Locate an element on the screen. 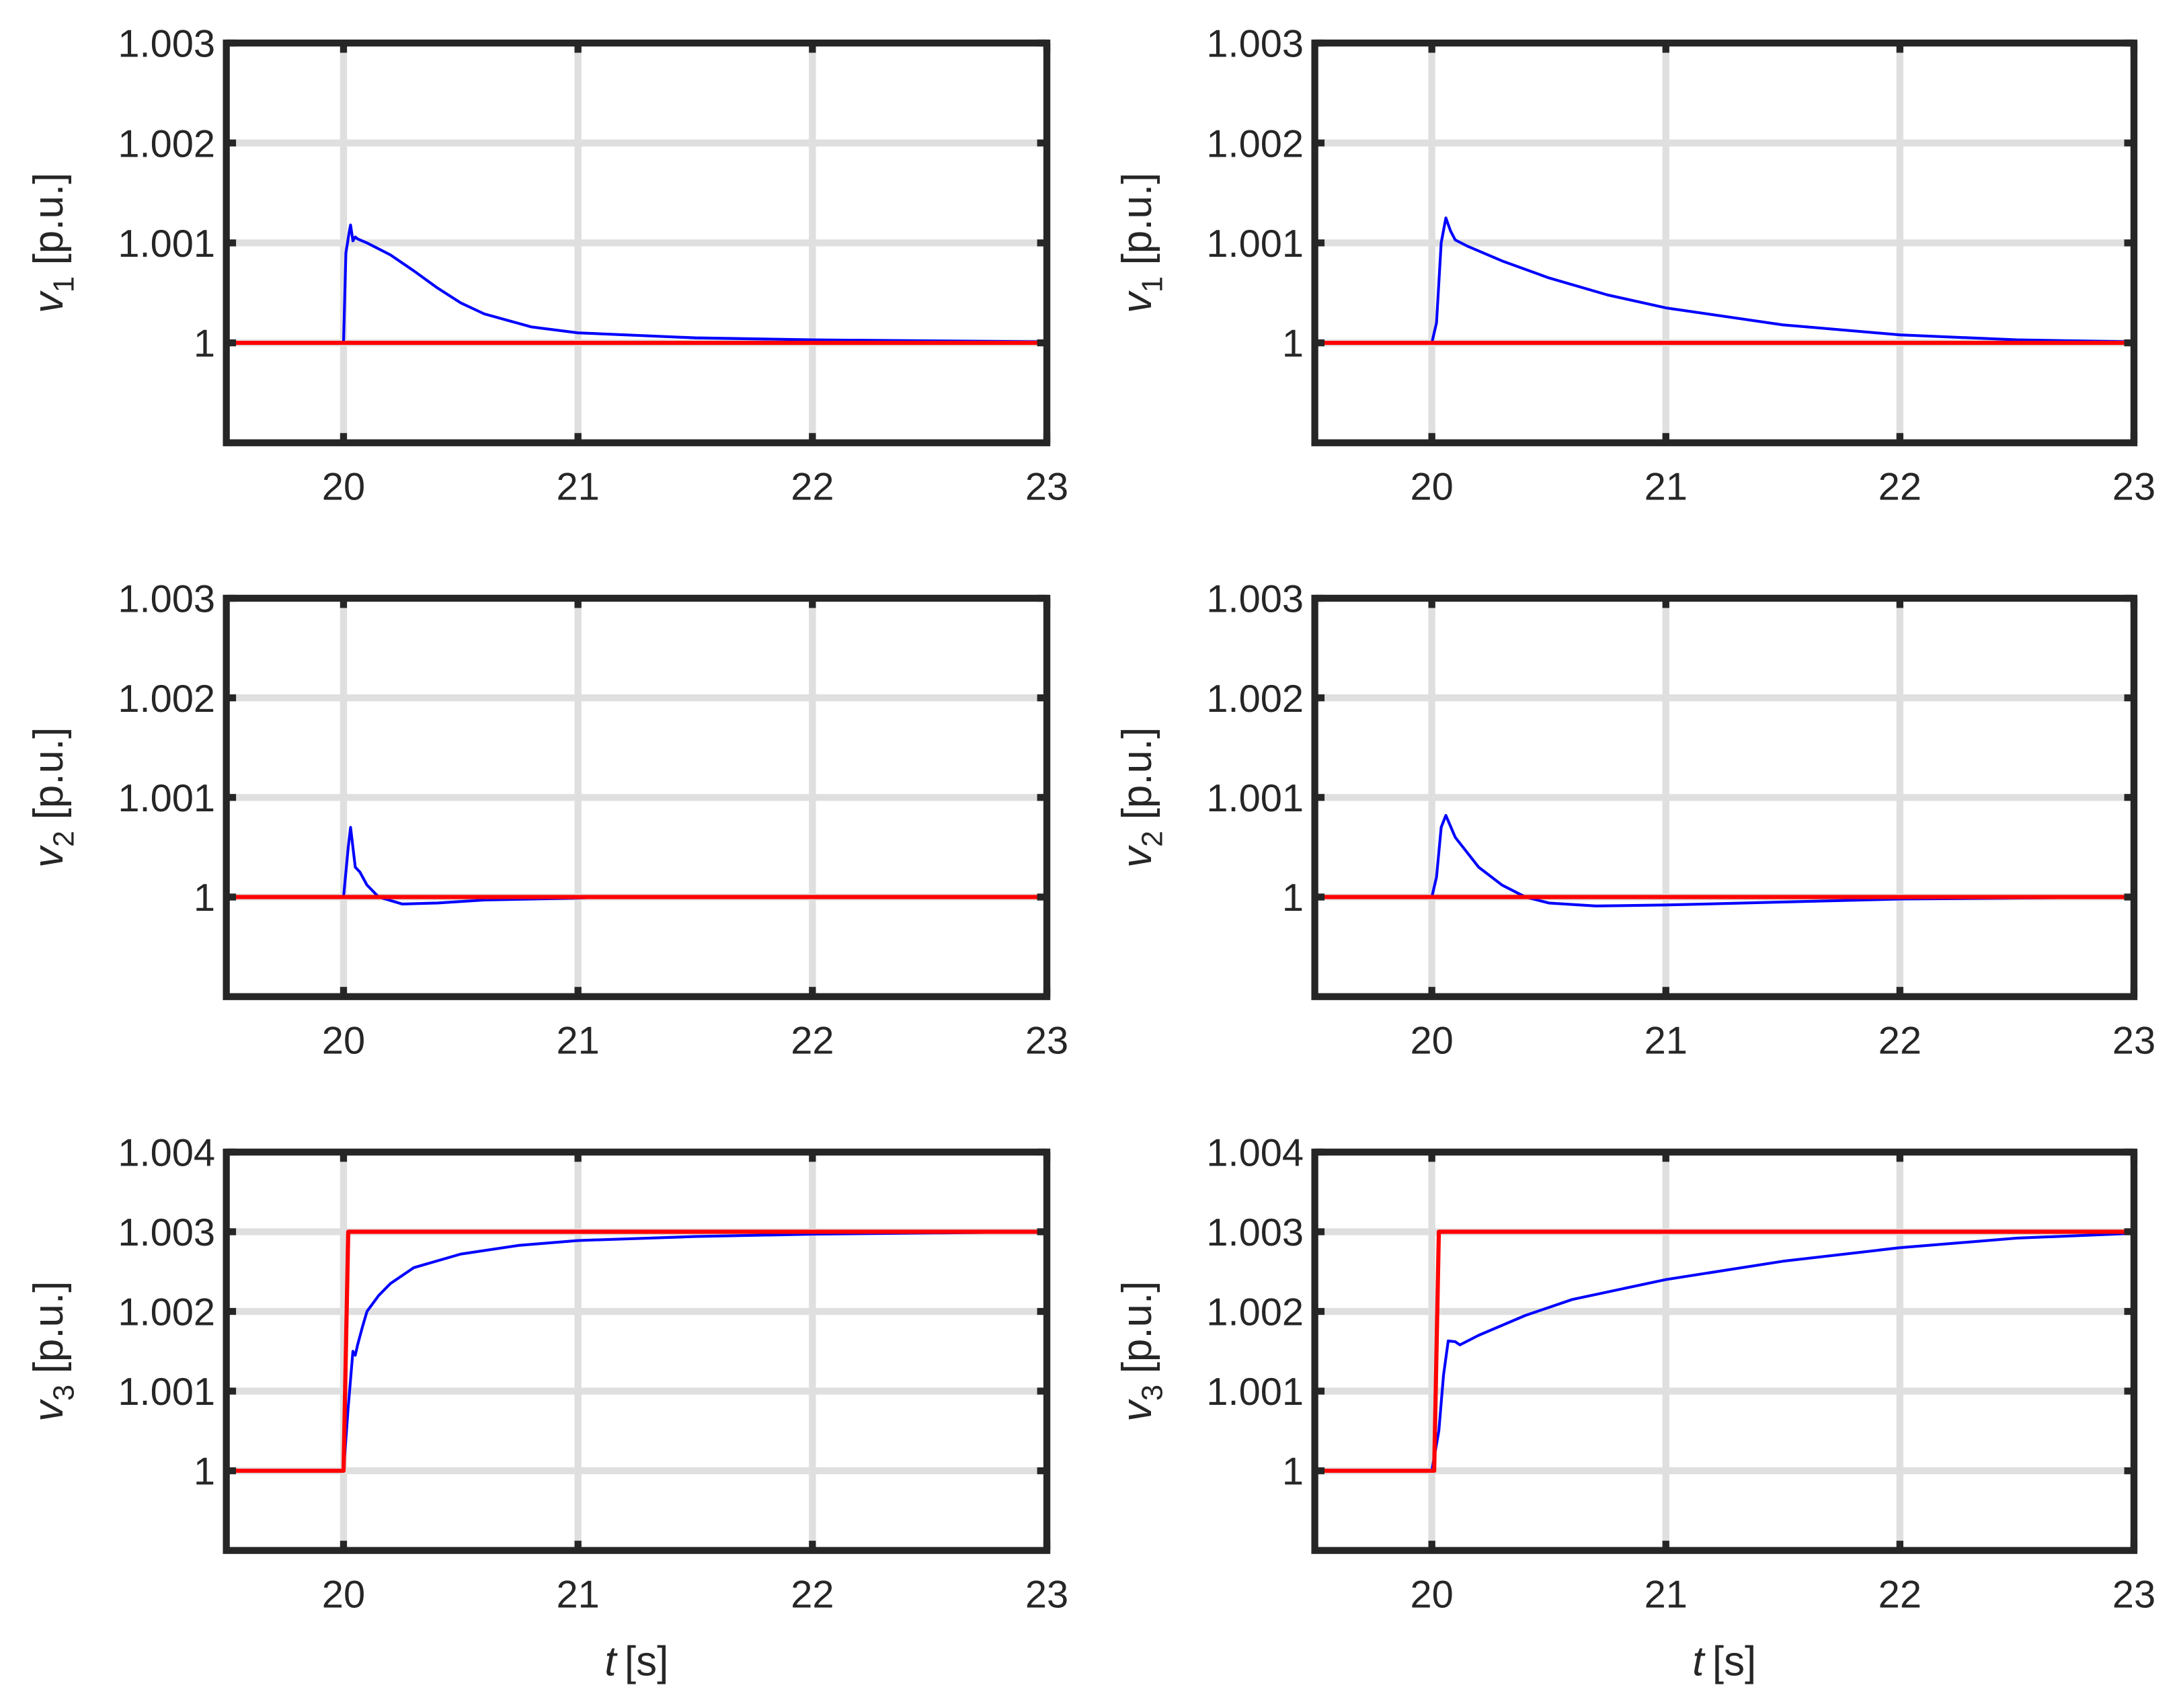 This screenshot has height=1708, width=2177. subplot-4: 20 21 22 23 1 1.001 1.002 1.003 v2 [p.u.] is located at coordinates (1634, 820).